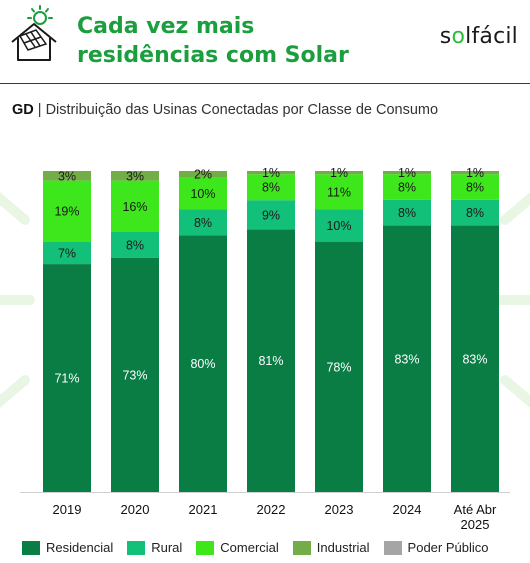 The image size is (530, 563). I want to click on brand-suffix: lfácil, so click(491, 36).